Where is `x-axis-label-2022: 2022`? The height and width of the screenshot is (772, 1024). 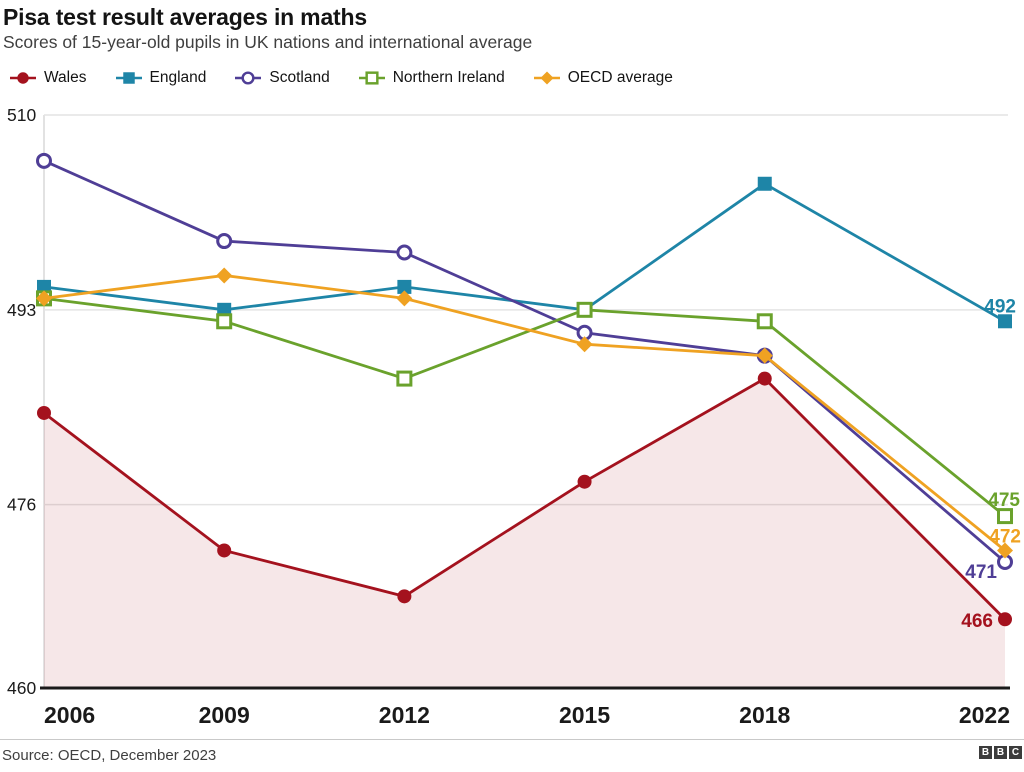 x-axis-label-2022: 2022 is located at coordinates (984, 715).